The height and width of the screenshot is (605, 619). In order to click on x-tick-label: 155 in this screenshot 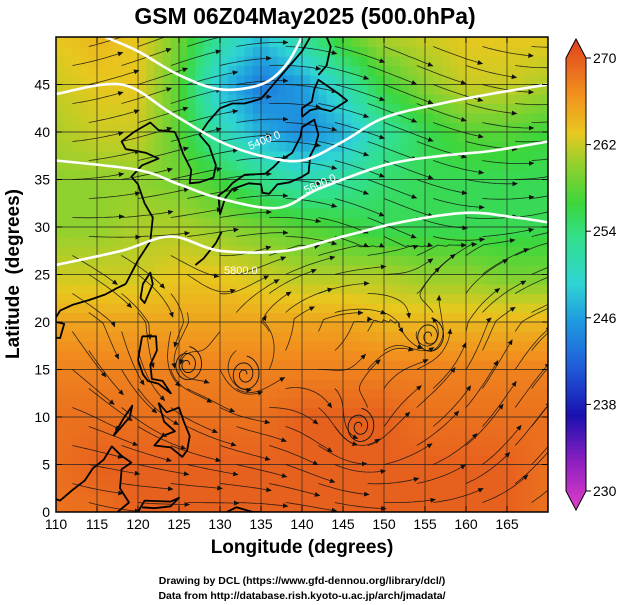, I will do `click(425, 524)`.